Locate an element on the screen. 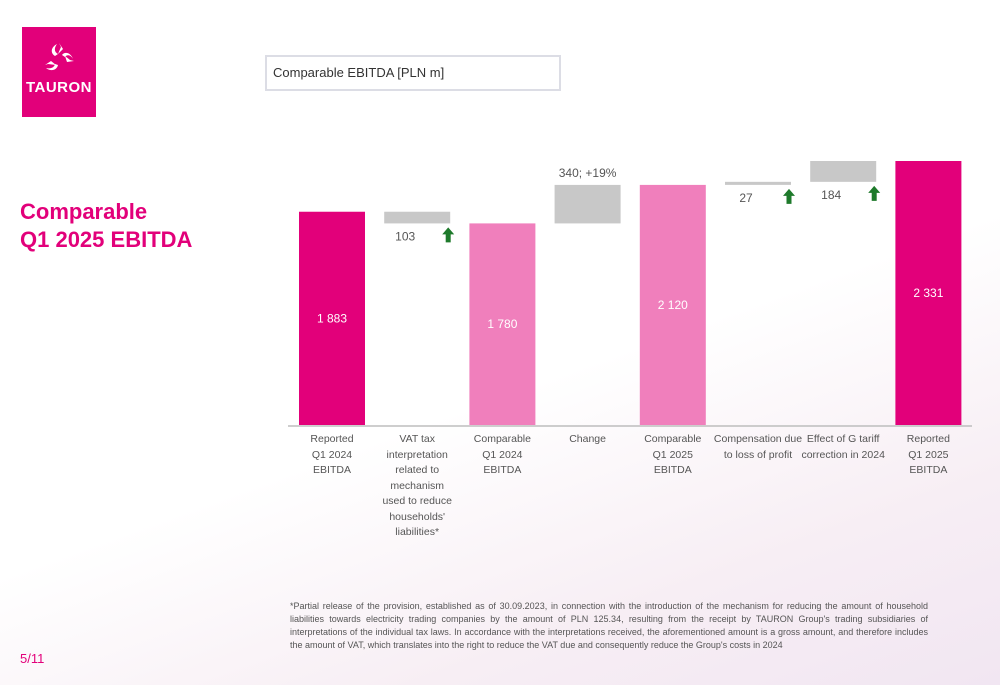  data-label-4: 340; +19% is located at coordinates (588, 173).